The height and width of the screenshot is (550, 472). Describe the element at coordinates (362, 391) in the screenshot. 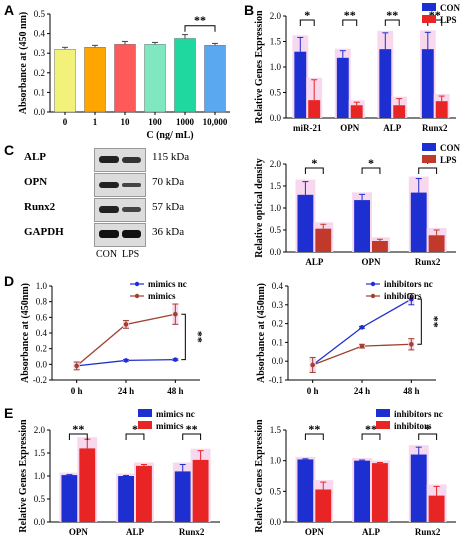

I see `x-tick-label: 24 h` at that location.